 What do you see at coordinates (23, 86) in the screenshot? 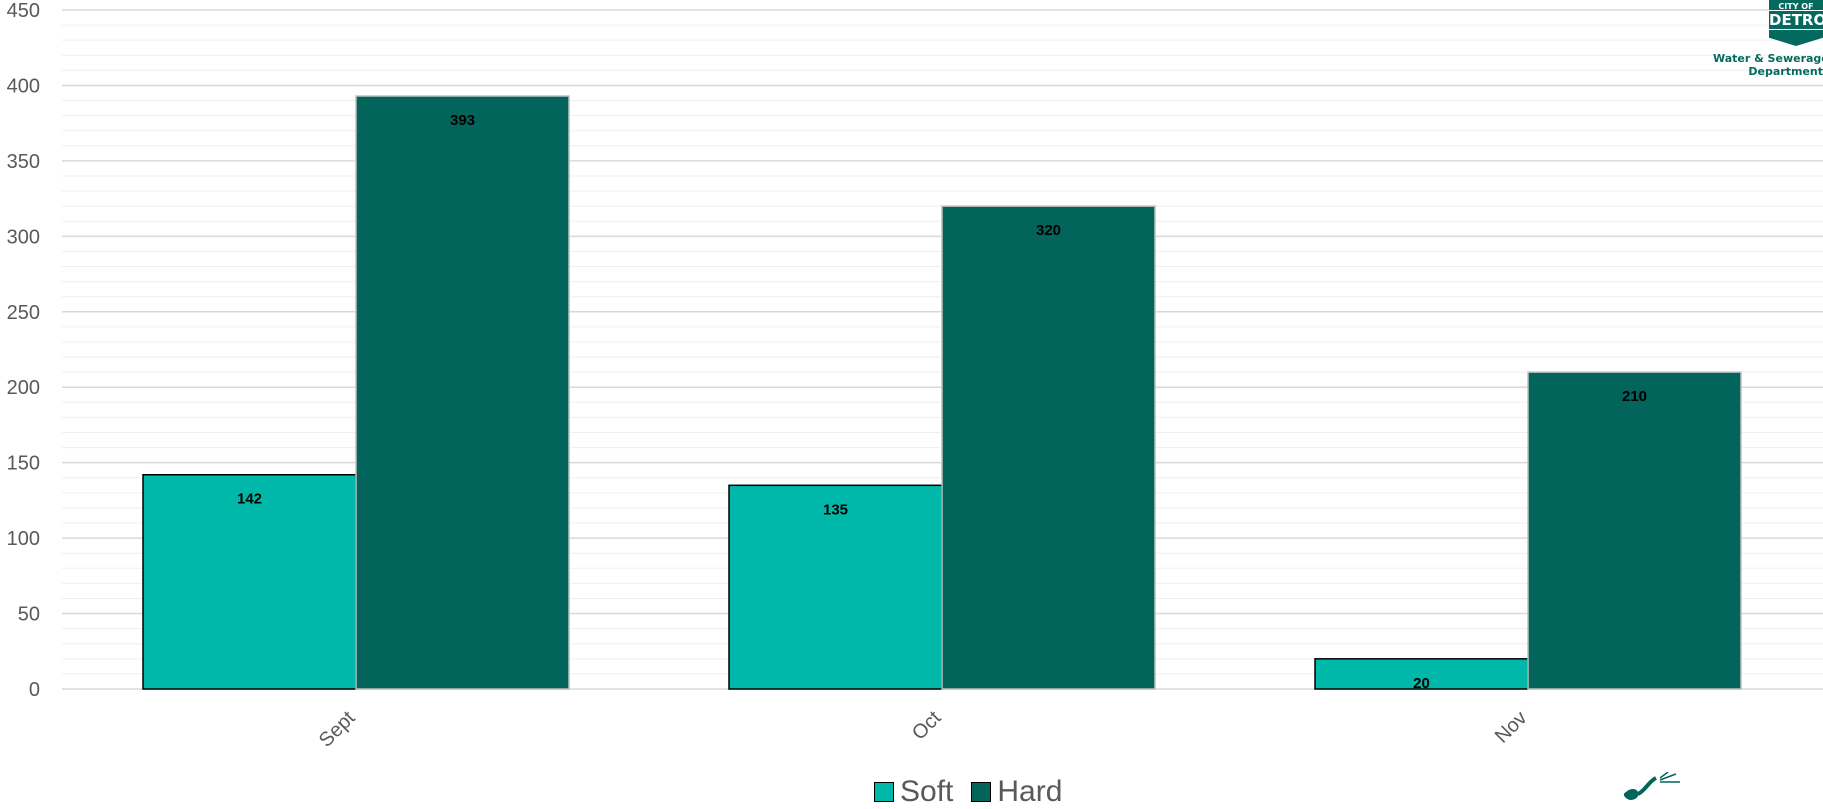
I see `y-tick-label: 400` at bounding box center [23, 86].